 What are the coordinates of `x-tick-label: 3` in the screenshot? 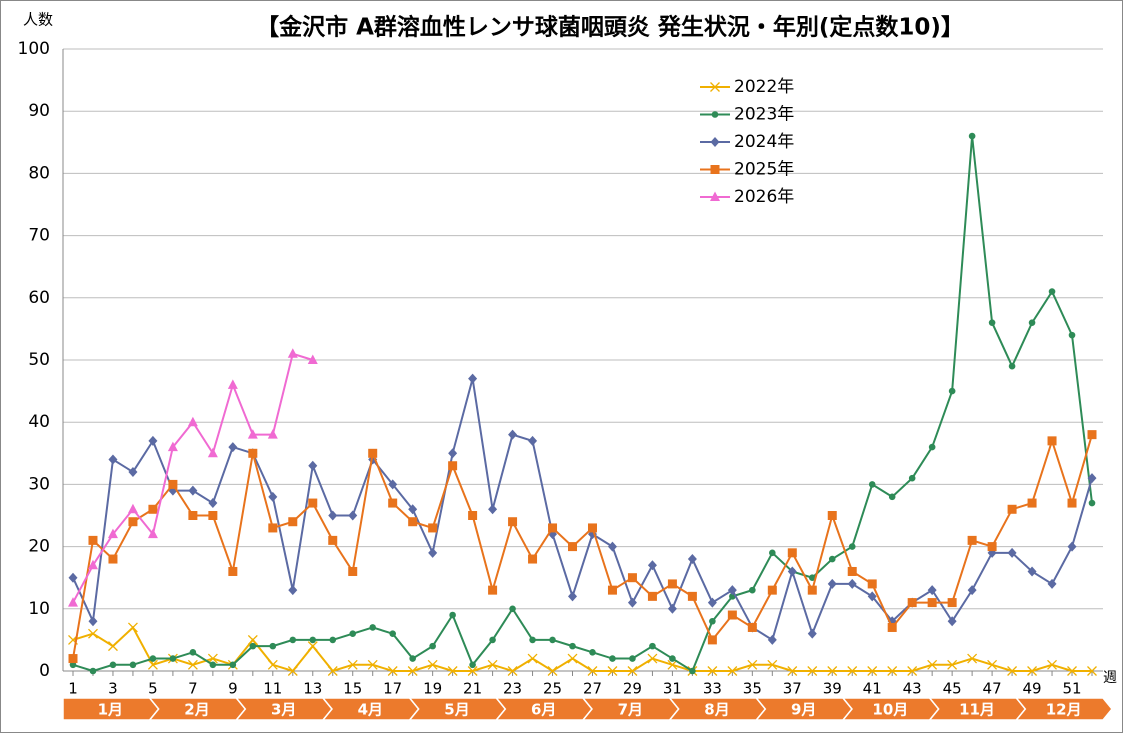 It's located at (113, 689).